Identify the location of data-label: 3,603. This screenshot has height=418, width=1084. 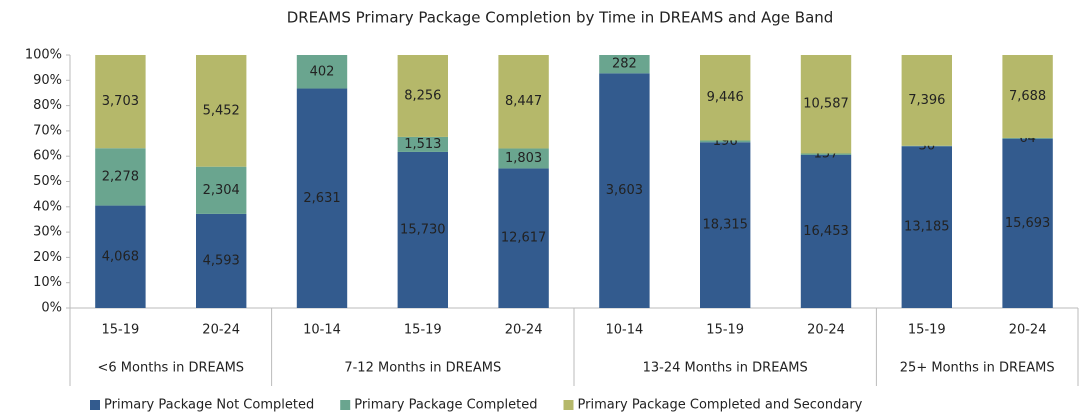
(624, 190).